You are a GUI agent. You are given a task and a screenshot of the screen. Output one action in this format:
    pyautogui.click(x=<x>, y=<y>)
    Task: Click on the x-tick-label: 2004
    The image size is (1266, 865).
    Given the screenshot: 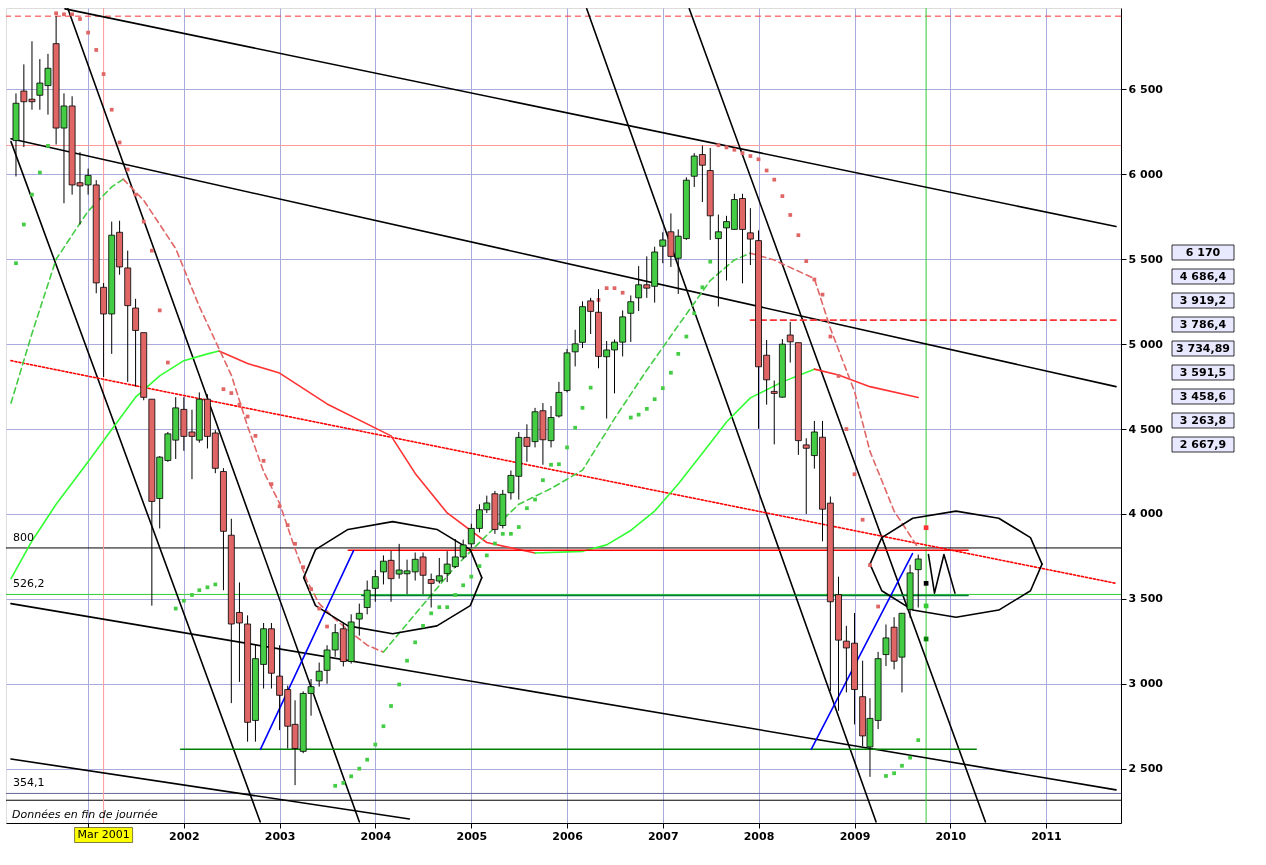 What is the action you would take?
    pyautogui.click(x=376, y=836)
    